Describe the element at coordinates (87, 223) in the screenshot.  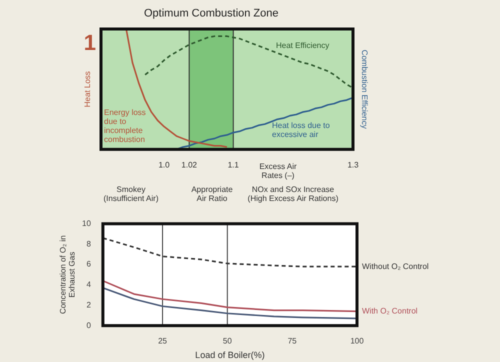
I see `y-tick-label: 10` at that location.